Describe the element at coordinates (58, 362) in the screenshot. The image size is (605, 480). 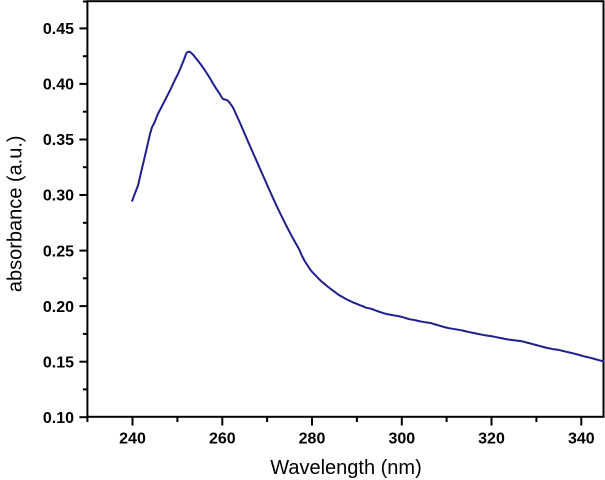
I see `svg-text: 0.15` at that location.